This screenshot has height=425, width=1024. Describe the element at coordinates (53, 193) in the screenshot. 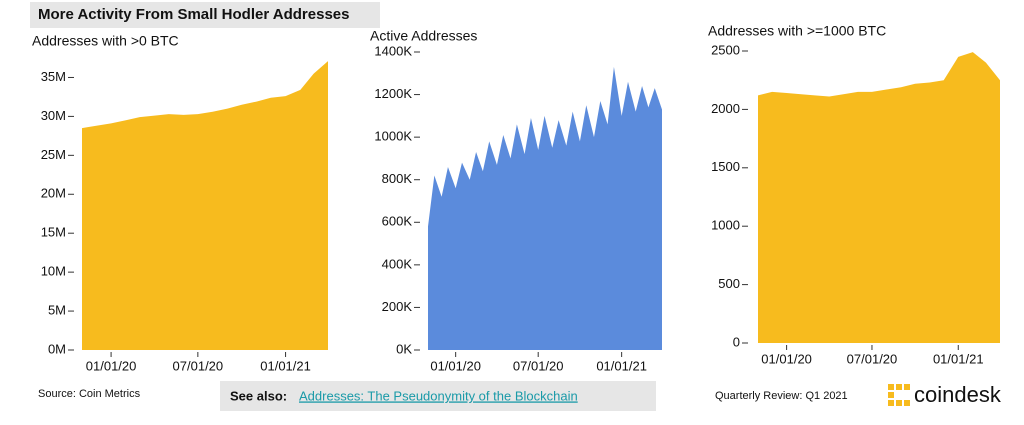

I see `y-tick-label: 20M` at that location.